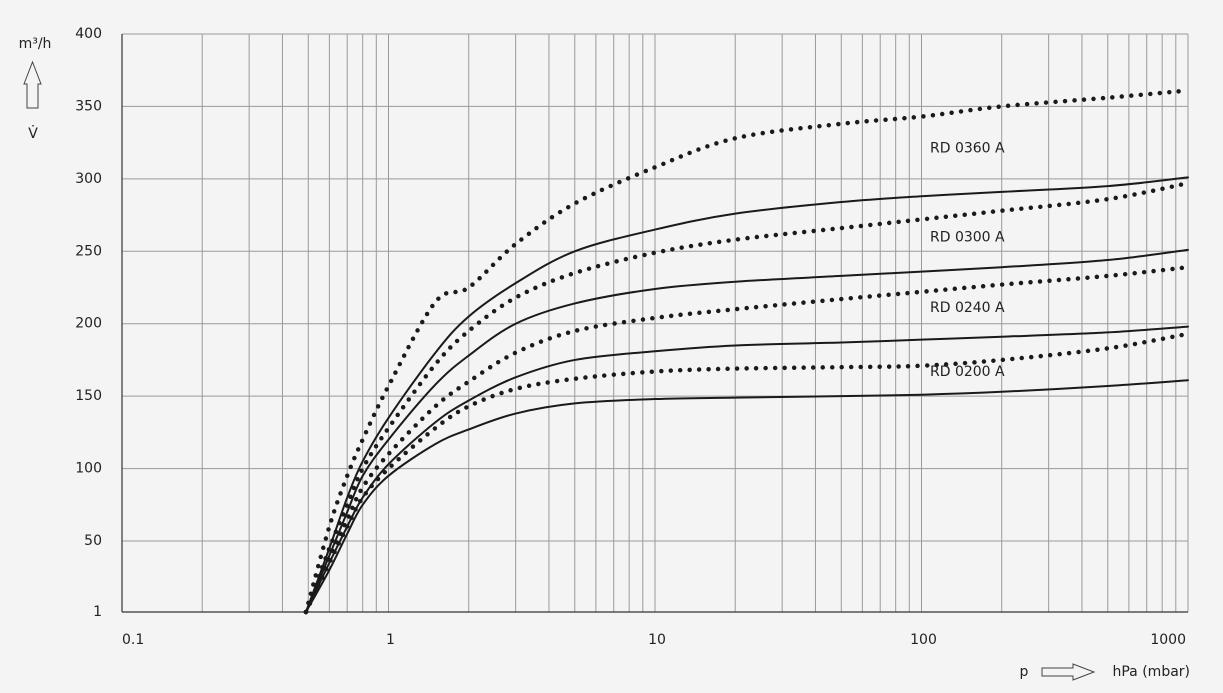  I want to click on x-tick-label: 1000, so click(1168, 640).